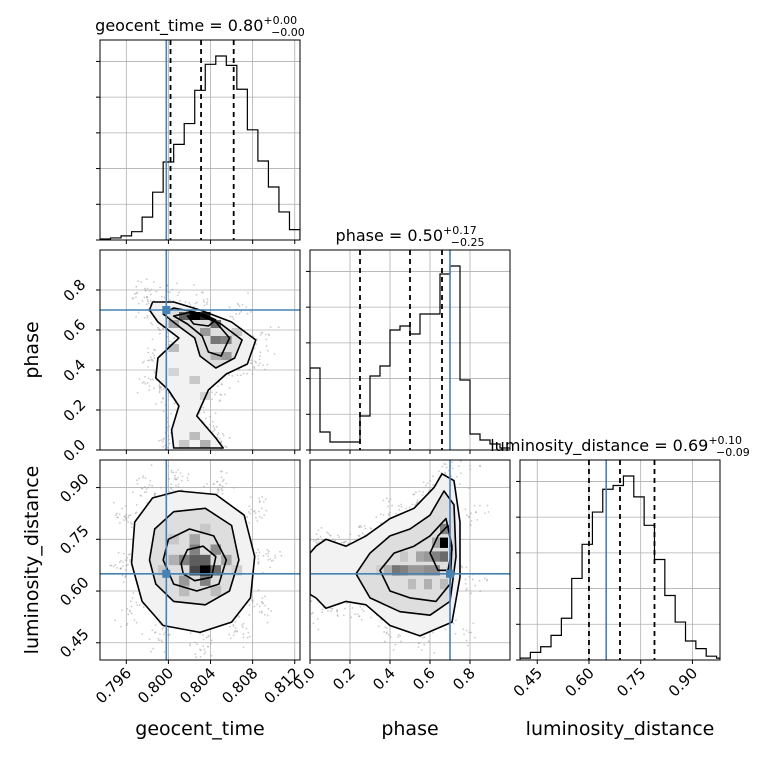  What do you see at coordinates (308, 360) in the screenshot?
I see `ticks-phase-hist` at bounding box center [308, 360].